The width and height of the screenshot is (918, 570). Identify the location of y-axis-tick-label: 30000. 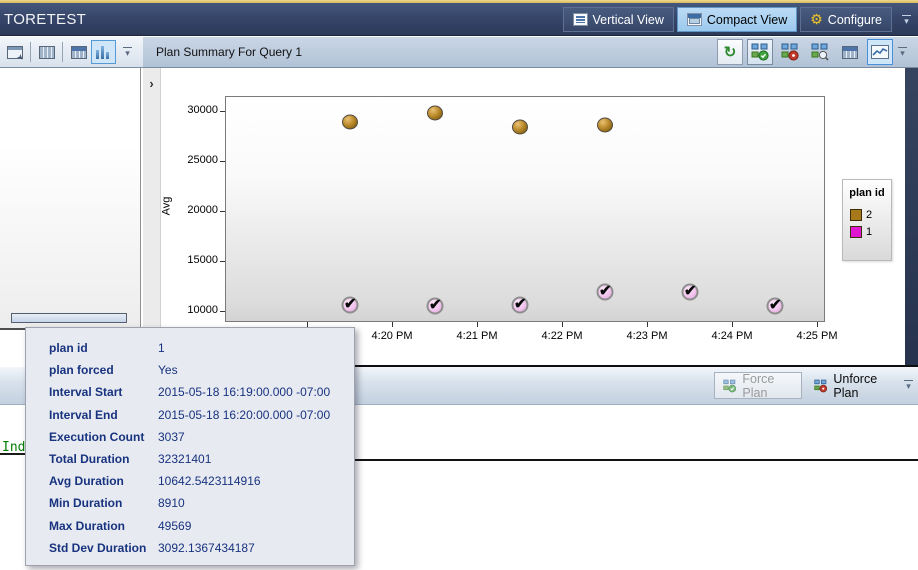
(202, 110).